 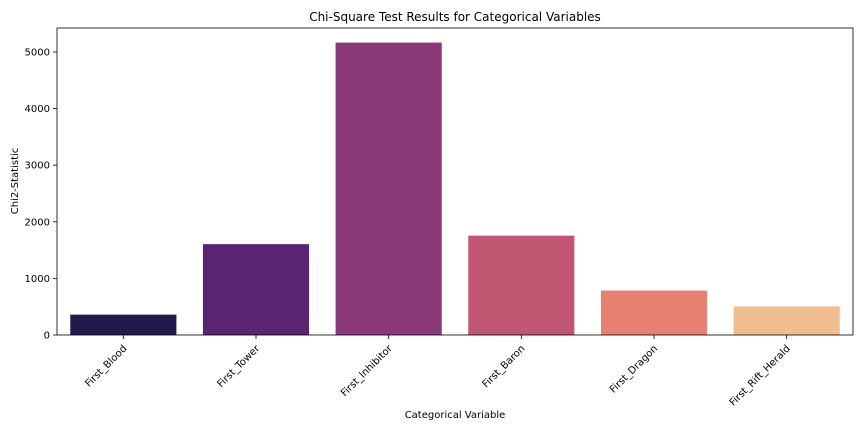 I want to click on bar-first-rift-herald, so click(x=786, y=320).